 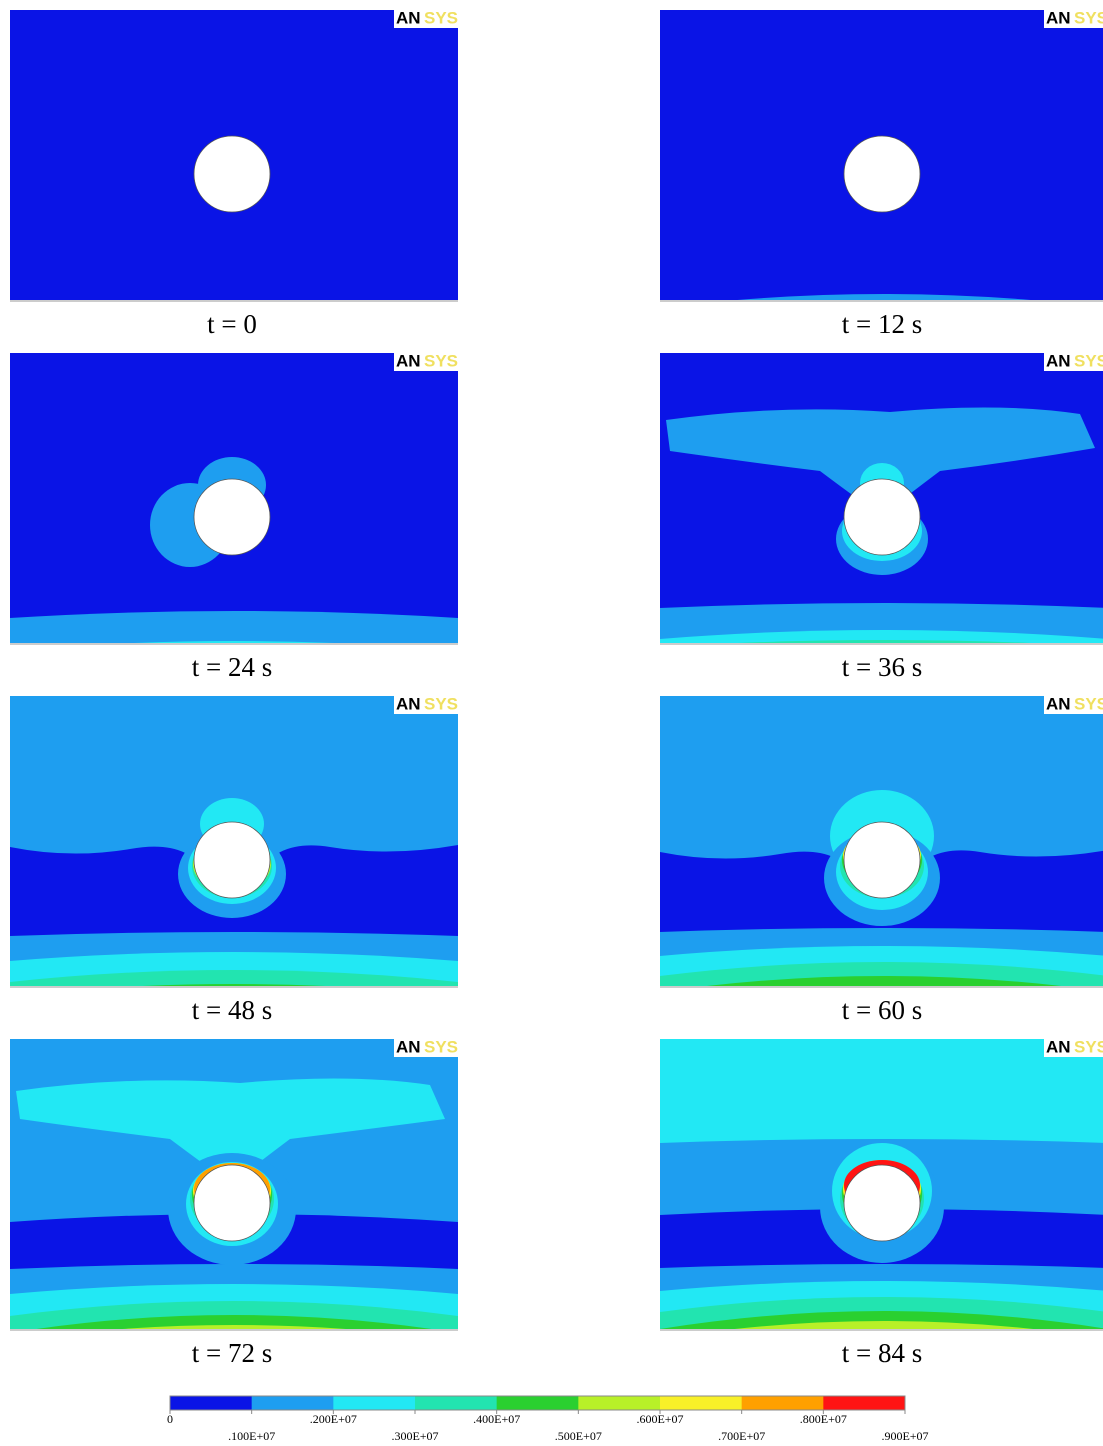 What do you see at coordinates (251, 1436) in the screenshot?
I see `legend-label: .100E+07` at bounding box center [251, 1436].